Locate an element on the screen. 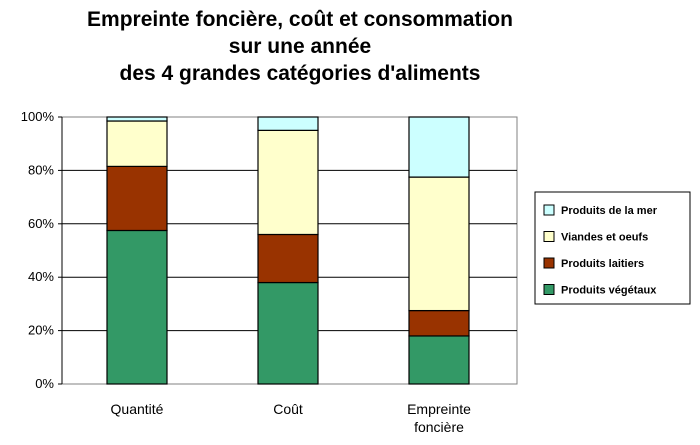 The height and width of the screenshot is (445, 700). x-category-label: Quantité is located at coordinates (137, 409).